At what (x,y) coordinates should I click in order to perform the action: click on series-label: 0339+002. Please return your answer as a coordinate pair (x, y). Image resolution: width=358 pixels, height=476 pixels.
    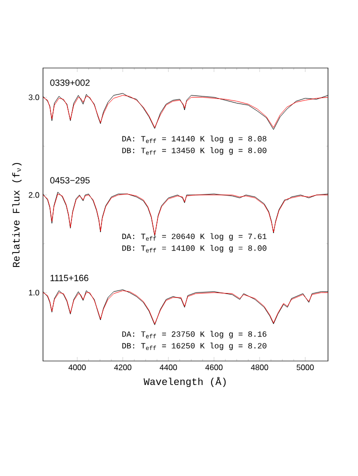
    Looking at the image, I should click on (70, 82).